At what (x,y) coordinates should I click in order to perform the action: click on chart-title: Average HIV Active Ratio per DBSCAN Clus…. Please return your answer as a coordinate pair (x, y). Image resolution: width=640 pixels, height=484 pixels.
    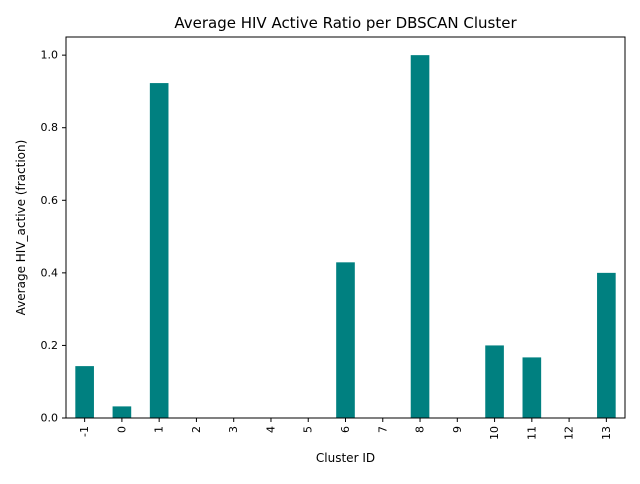
    Looking at the image, I should click on (345, 23).